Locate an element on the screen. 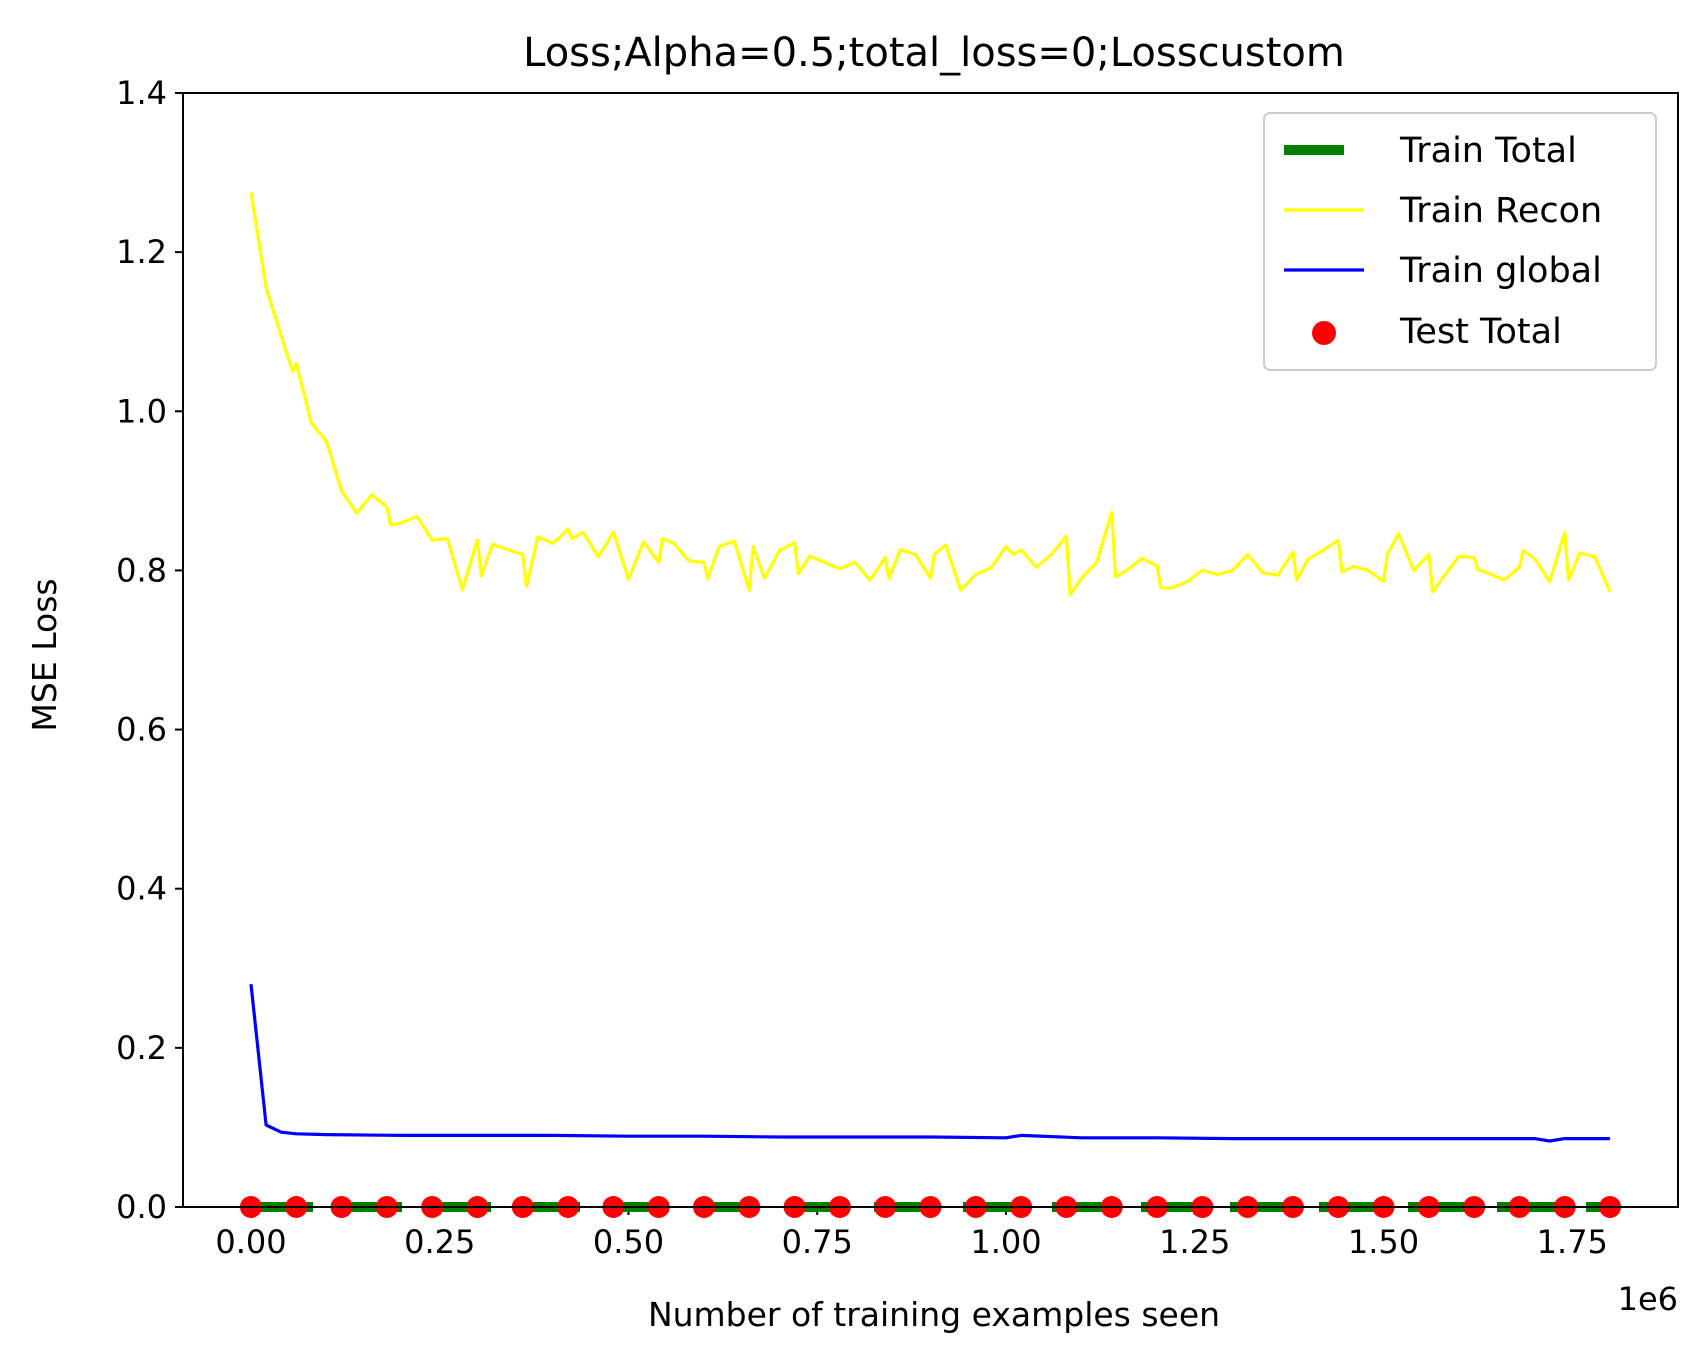  y-tick-label: 0.4 is located at coordinates (141, 889).